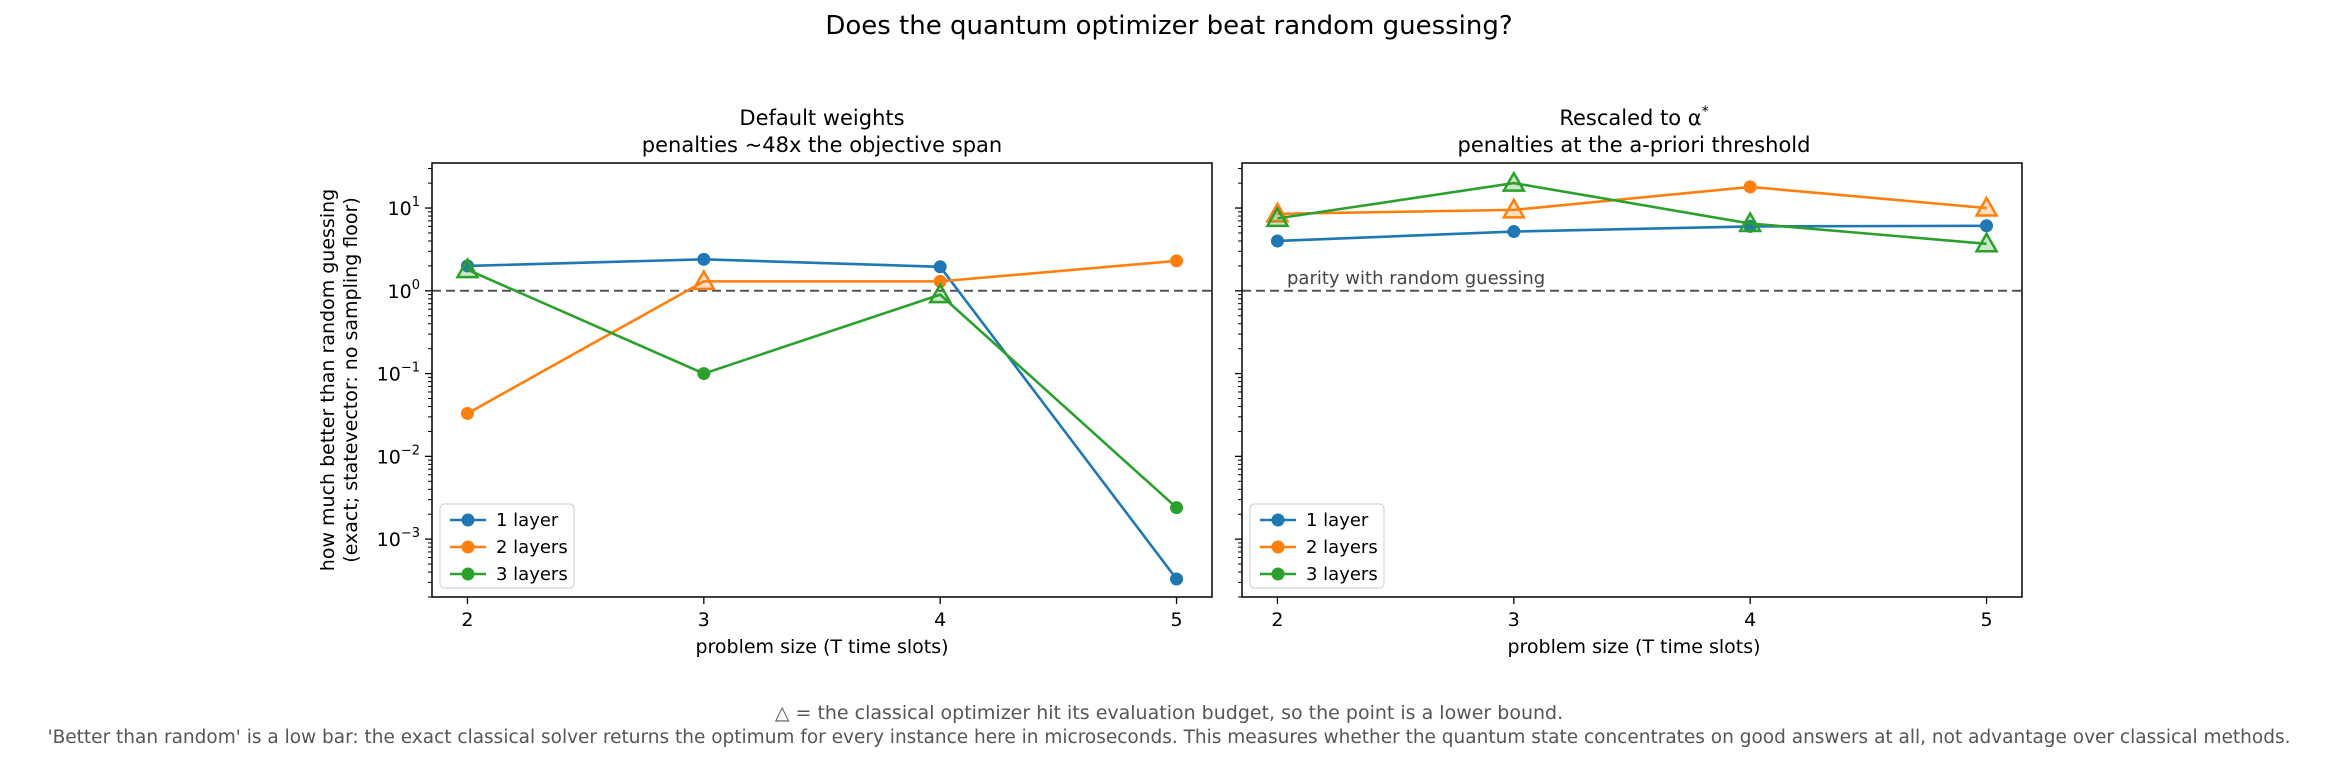  Describe the element at coordinates (351, 379) in the screenshot. I see `panel1-ylabel-line2: (exact; statevector: no sampling floor)` at that location.